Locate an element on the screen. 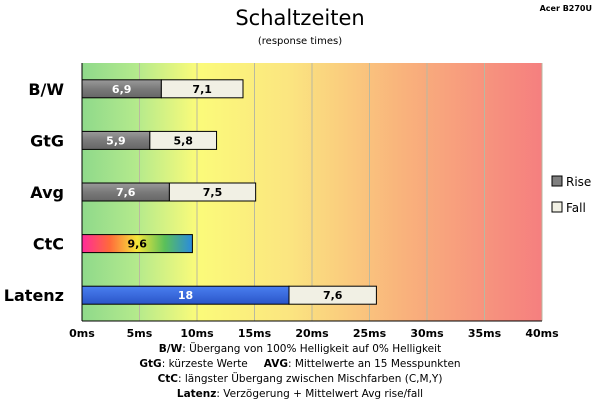 The image size is (600, 415). chart-subtitle: (response times) is located at coordinates (300, 41).